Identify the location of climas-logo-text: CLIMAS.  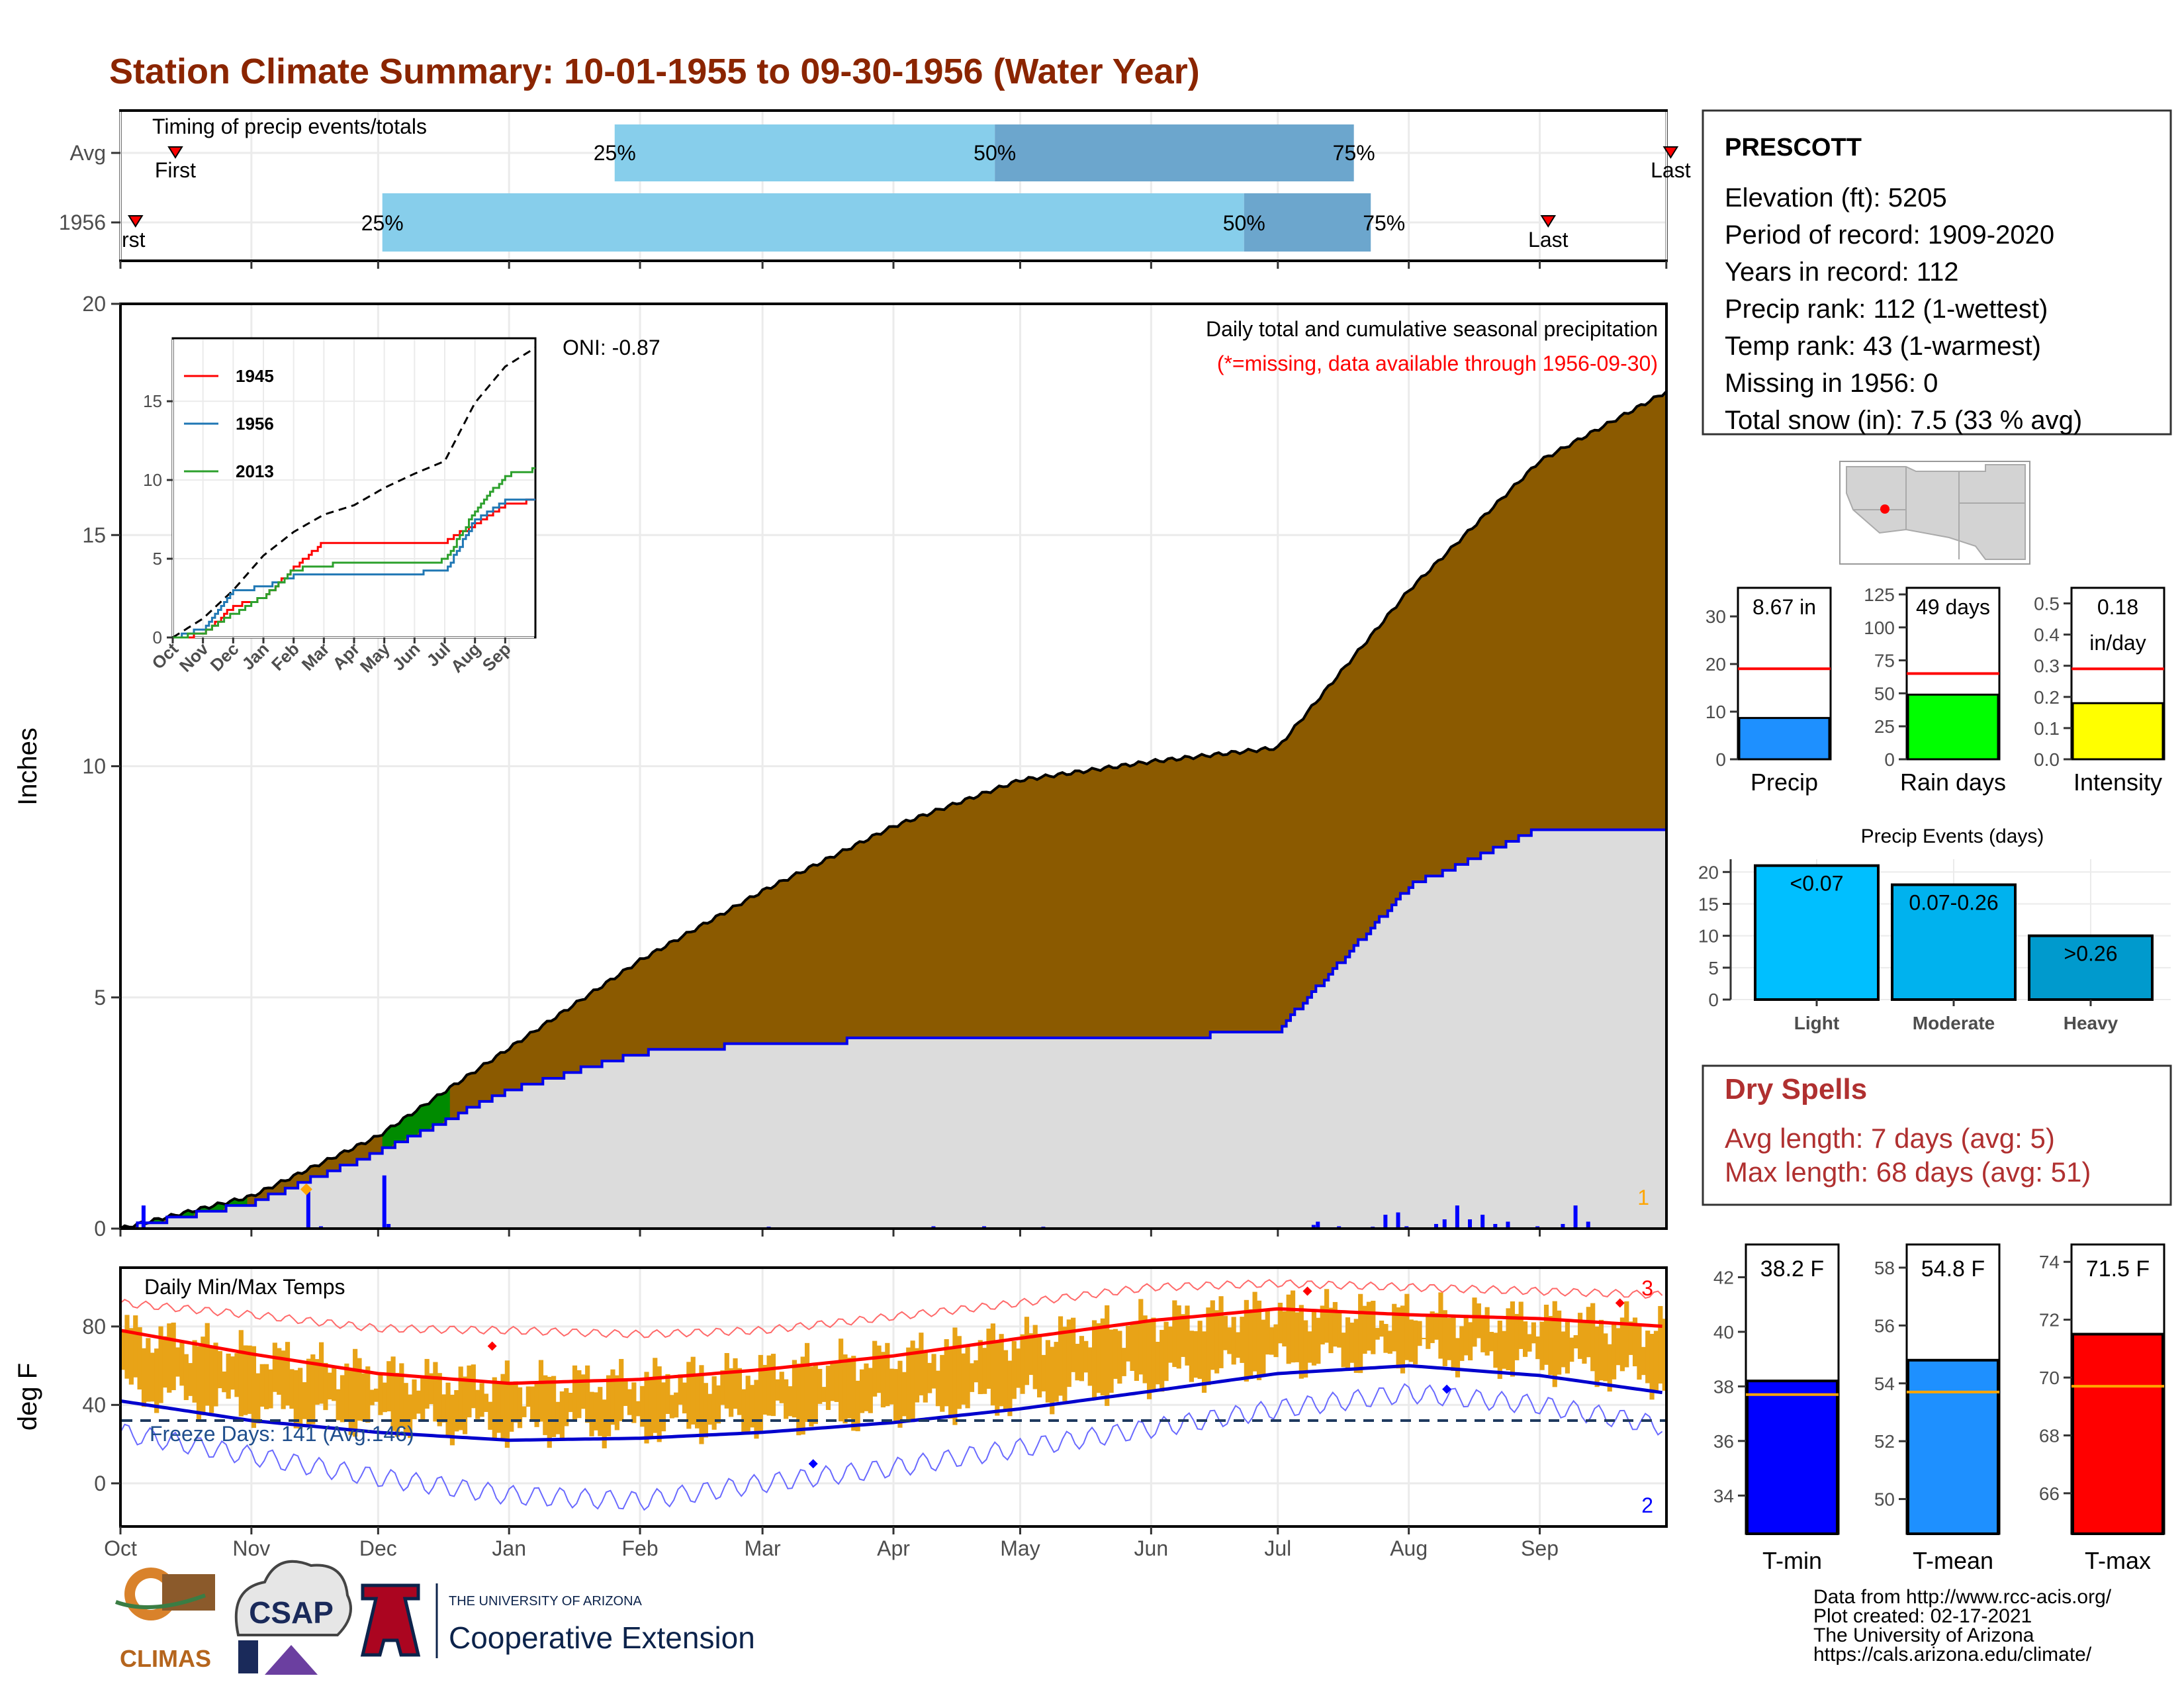
(165, 1658).